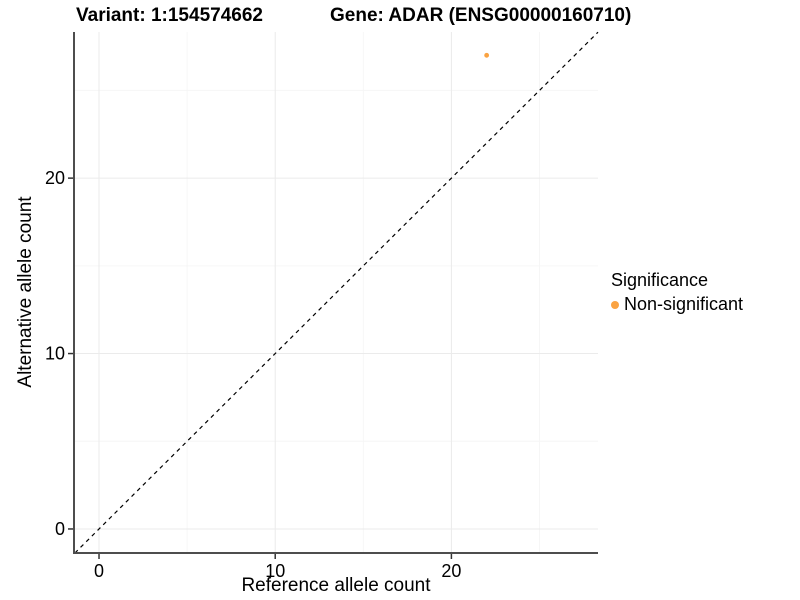  I want to click on legend-item: Non-significant, so click(677, 304).